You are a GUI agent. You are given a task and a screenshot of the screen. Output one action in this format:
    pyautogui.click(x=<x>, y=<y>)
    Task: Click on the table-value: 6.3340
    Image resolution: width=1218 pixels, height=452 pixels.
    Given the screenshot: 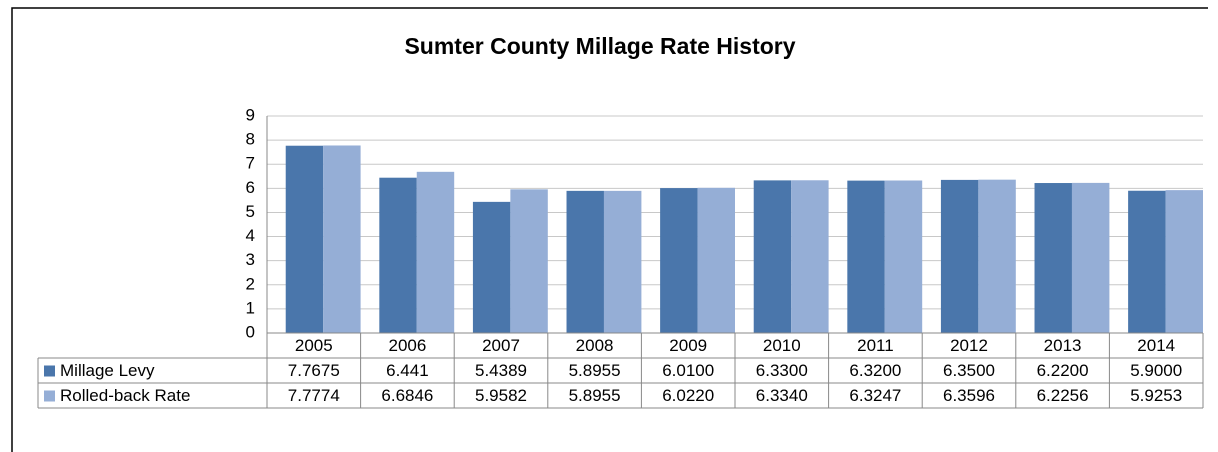 What is the action you would take?
    pyautogui.click(x=782, y=395)
    